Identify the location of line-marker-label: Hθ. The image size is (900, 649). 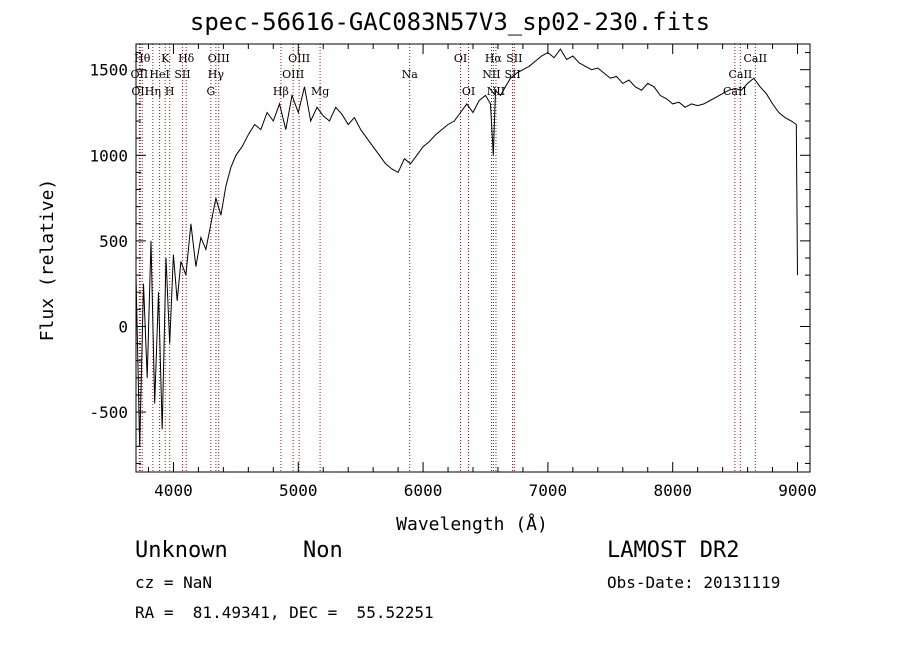
(142, 58).